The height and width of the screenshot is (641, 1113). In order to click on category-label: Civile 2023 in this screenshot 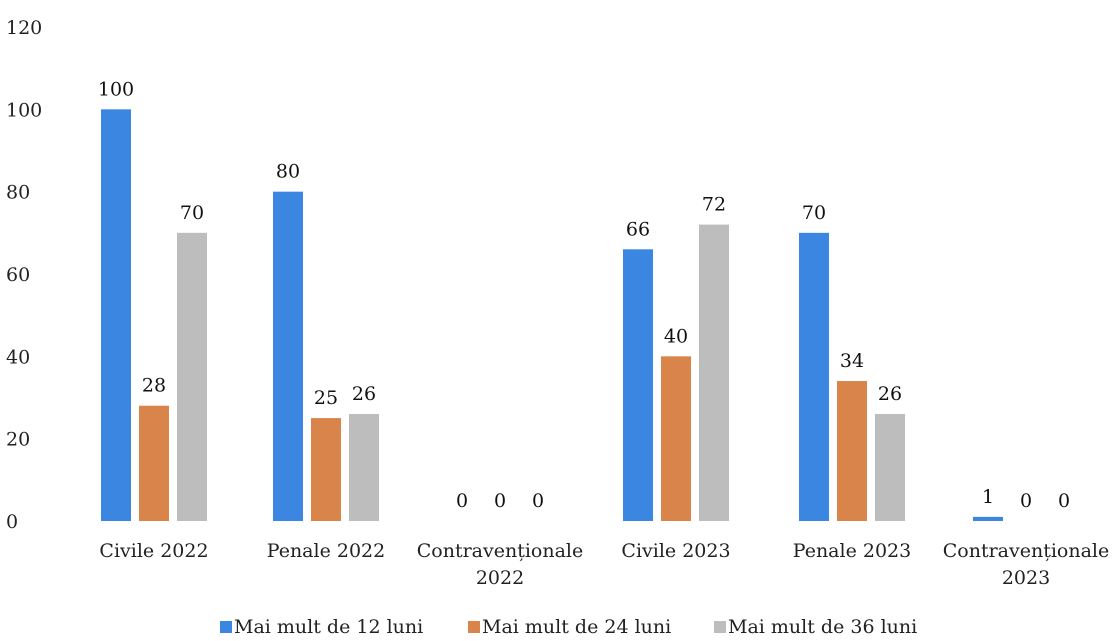, I will do `click(675, 551)`.